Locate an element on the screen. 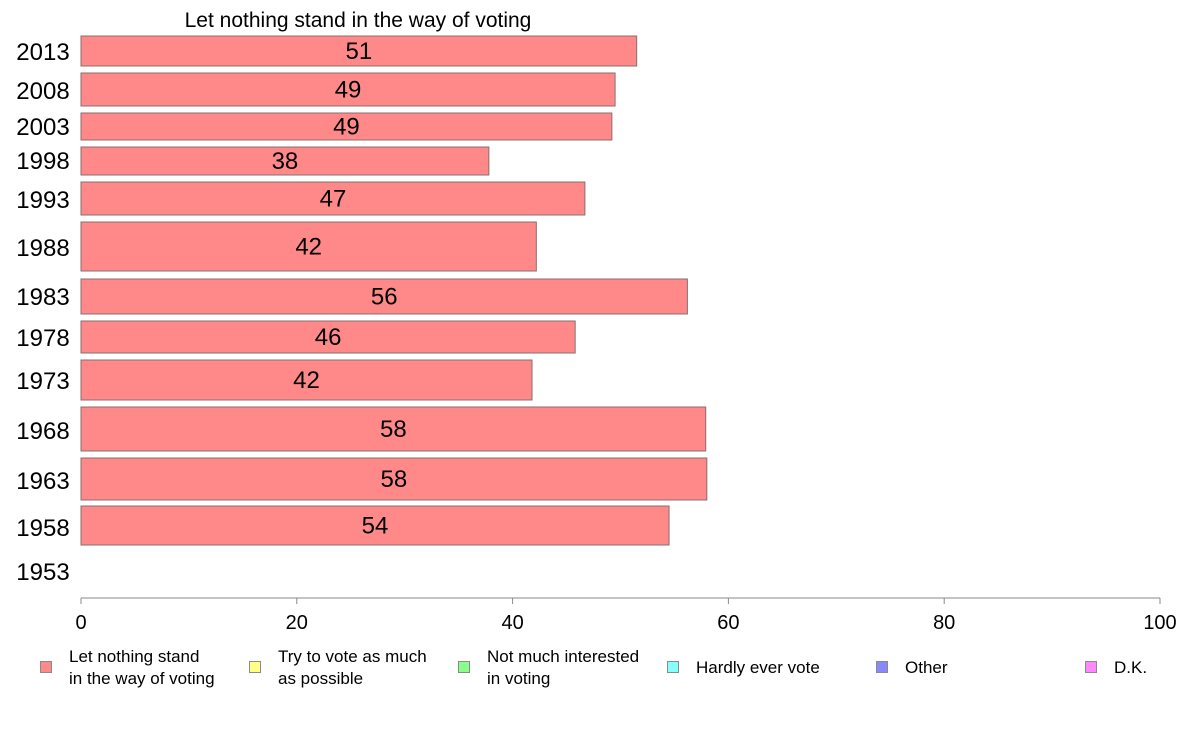  legend-item-not-much-interested: Not much interested in voting is located at coordinates (548, 668).